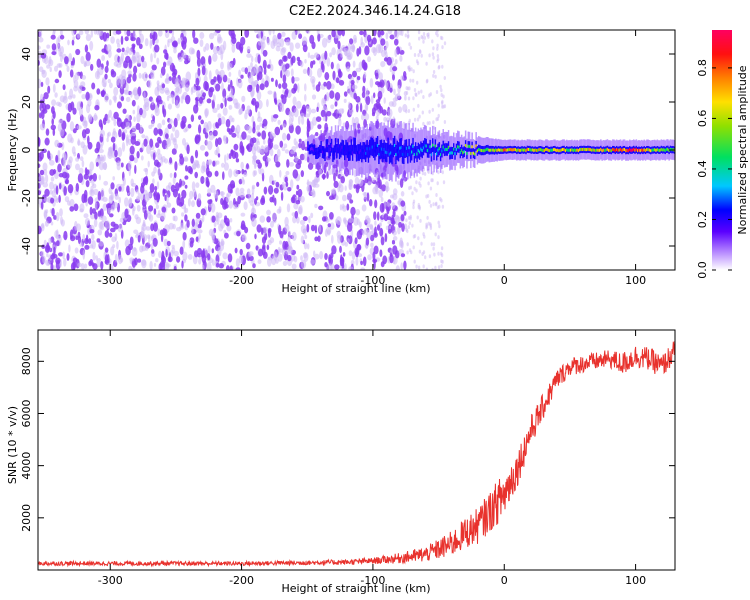 The image size is (750, 600). What do you see at coordinates (375, 11) in the screenshot?
I see `chart-title: C2E2.2024.346.14.24.G18` at bounding box center [375, 11].